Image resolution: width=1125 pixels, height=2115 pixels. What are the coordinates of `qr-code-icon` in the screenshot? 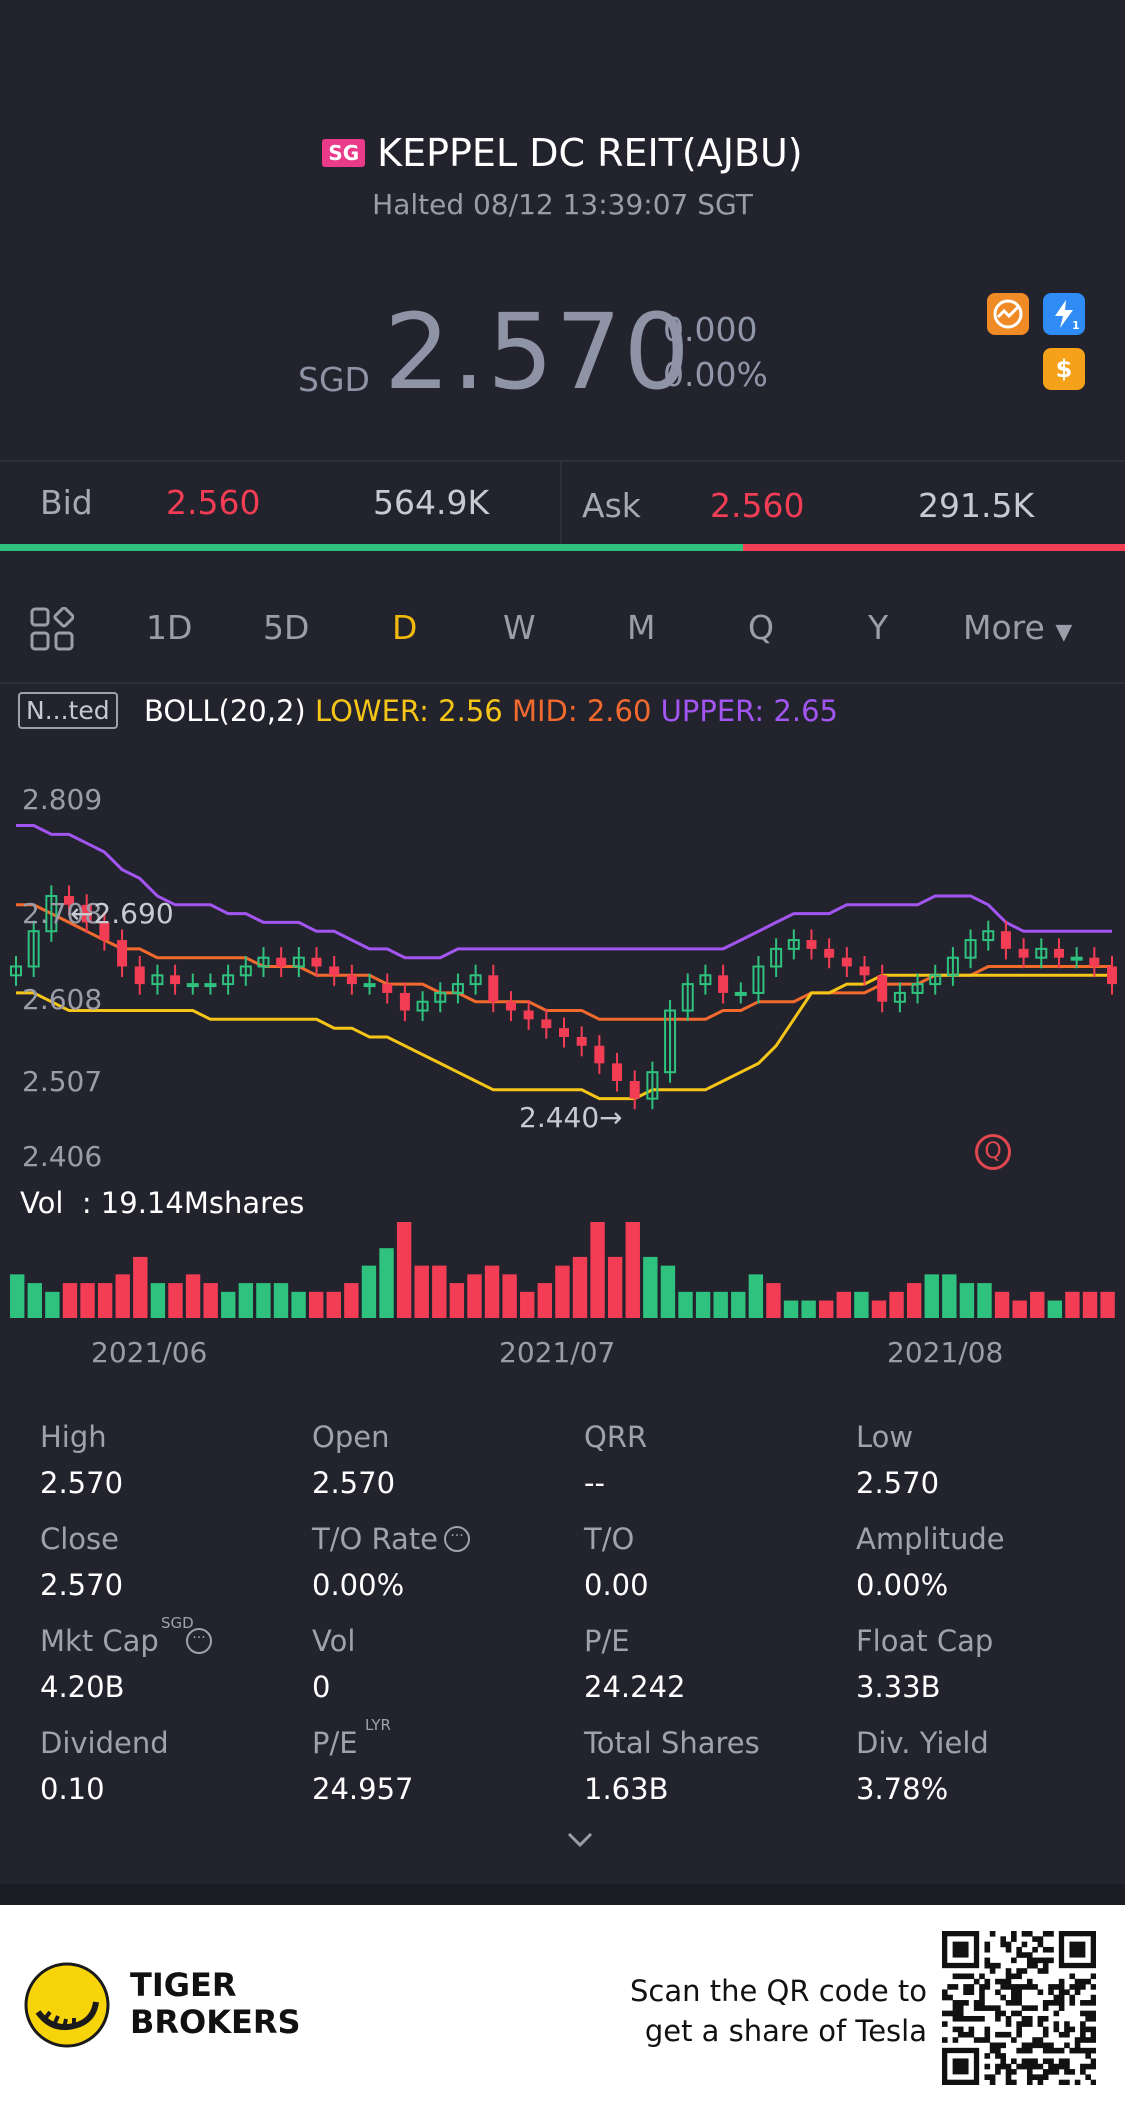 It's located at (1019, 2010).